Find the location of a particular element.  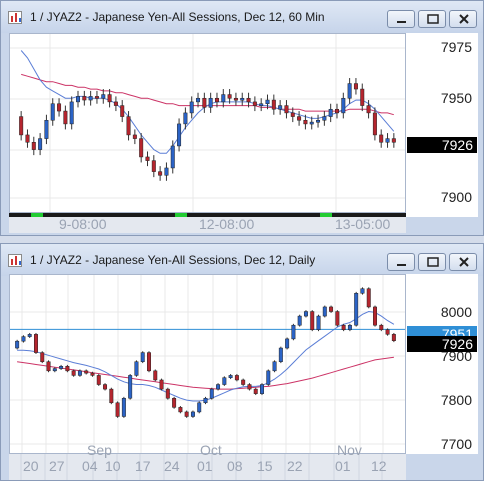

y-tick-label: 7700 is located at coordinates (456, 444).